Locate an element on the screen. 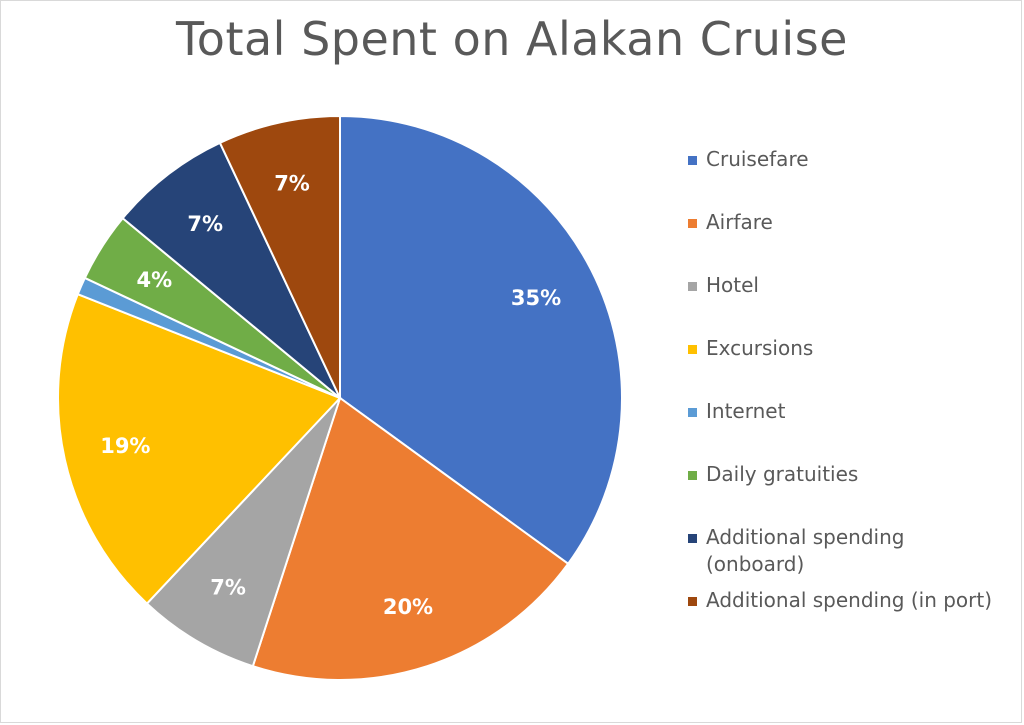 Image resolution: width=1024 pixels, height=725 pixels. legend-label-2: Hotel is located at coordinates (732, 285).